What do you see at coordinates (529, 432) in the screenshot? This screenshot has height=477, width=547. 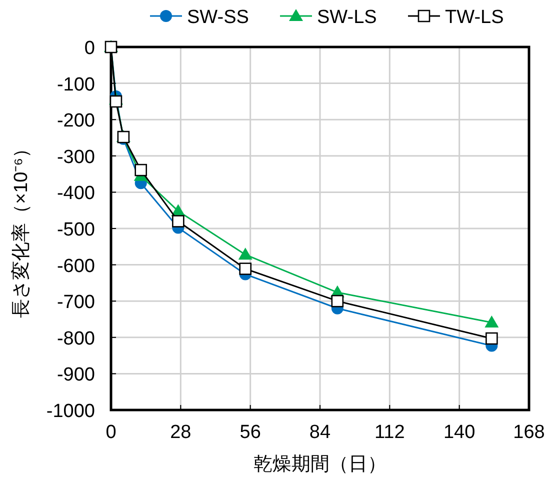 I see `x-tick-label: 168` at bounding box center [529, 432].